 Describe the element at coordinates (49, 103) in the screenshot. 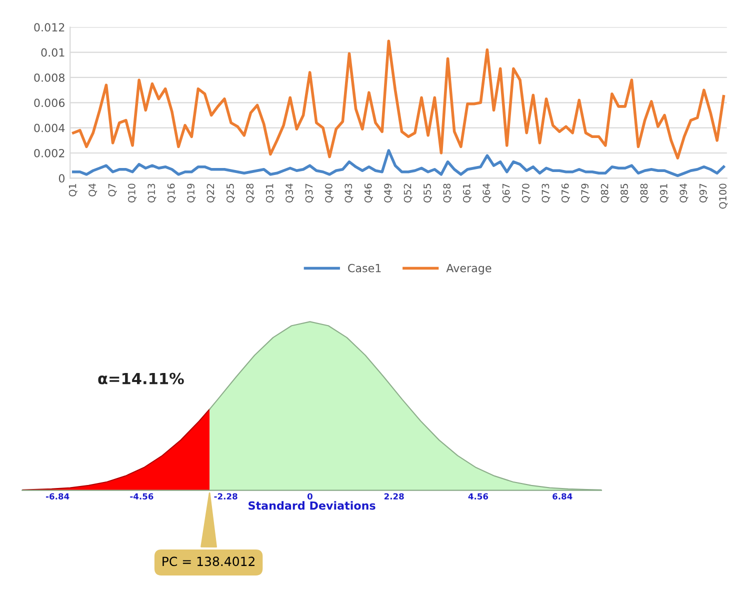

I see `y-tick-label: 0.006` at that location.